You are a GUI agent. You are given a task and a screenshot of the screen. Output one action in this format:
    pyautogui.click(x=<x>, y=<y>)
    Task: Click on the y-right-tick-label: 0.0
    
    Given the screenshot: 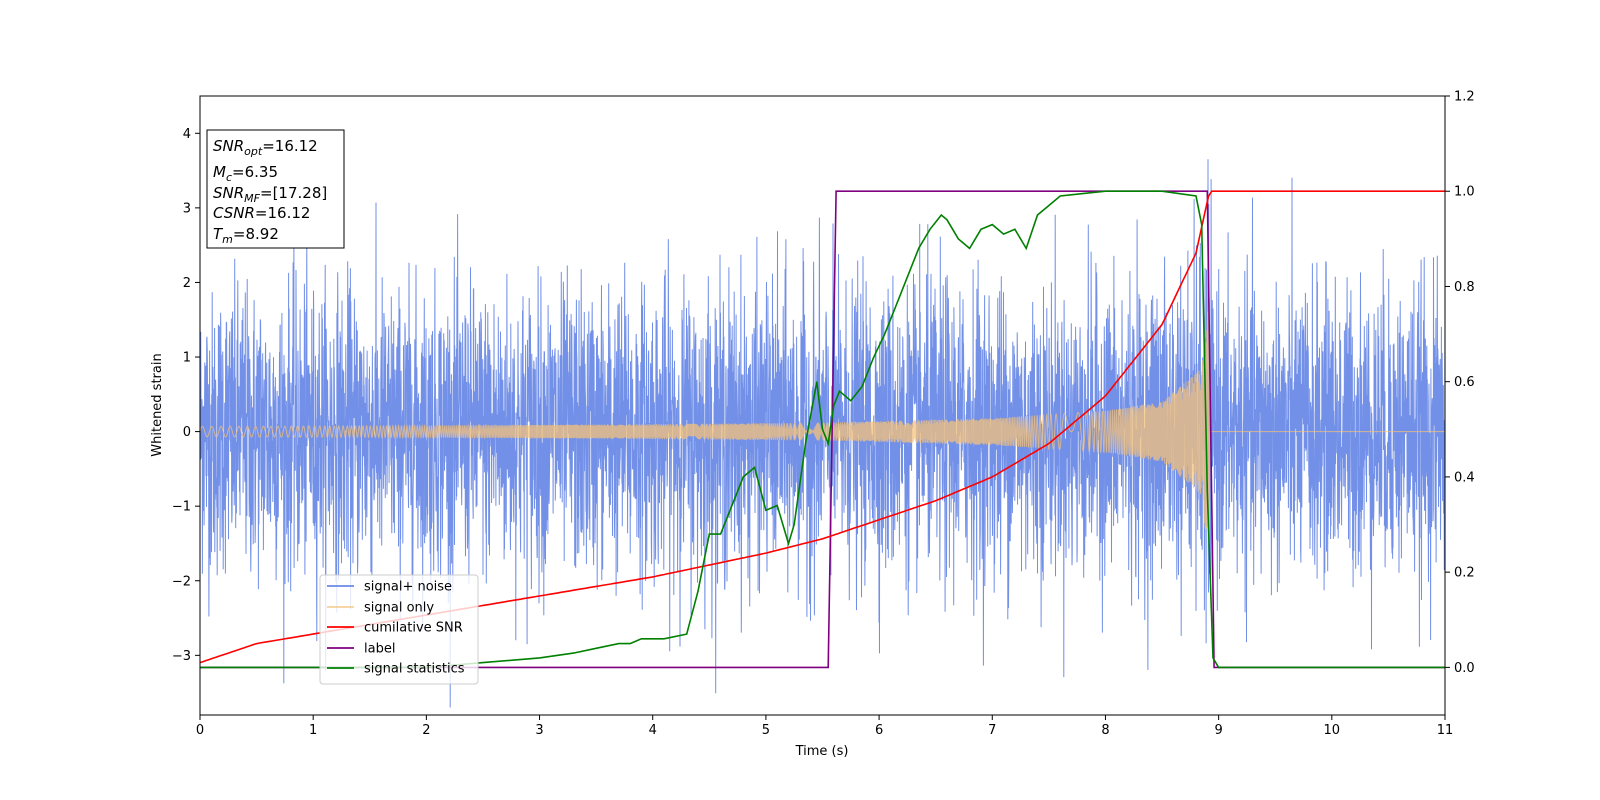 What is the action you would take?
    pyautogui.click(x=1464, y=668)
    